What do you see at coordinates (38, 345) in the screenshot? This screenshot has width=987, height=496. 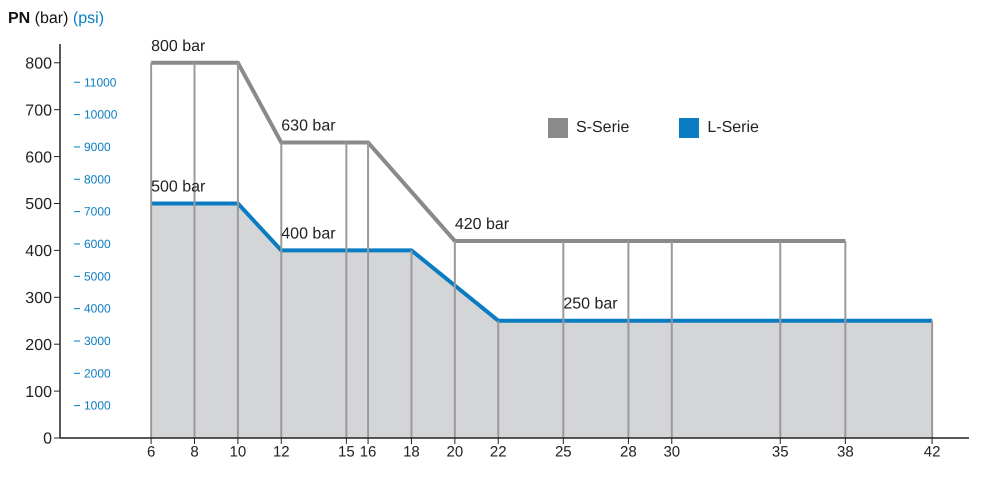 I see `y-tick-label: 200` at bounding box center [38, 345].